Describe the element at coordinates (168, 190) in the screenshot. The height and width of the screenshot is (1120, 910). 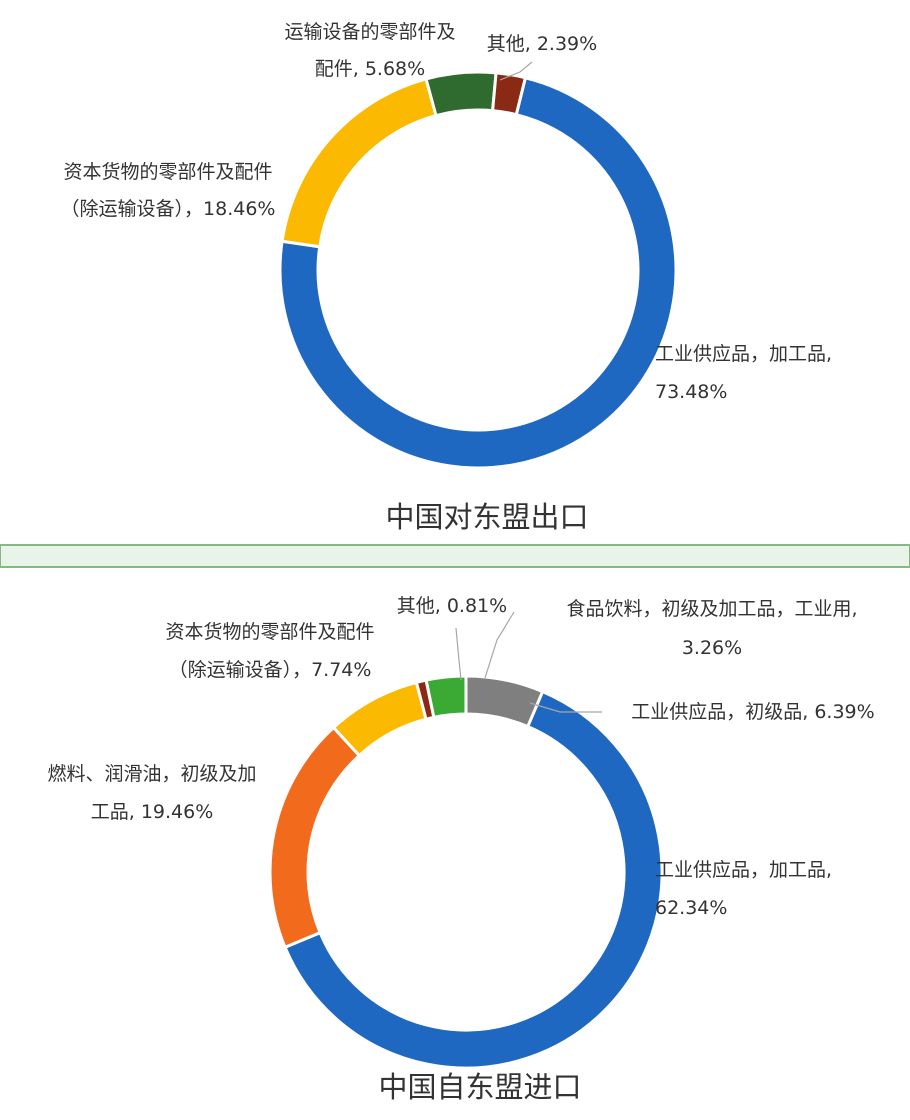
I see `export-slice-label-1: 资本货物的零部件及配件 （除运输设备），18.46%` at that location.